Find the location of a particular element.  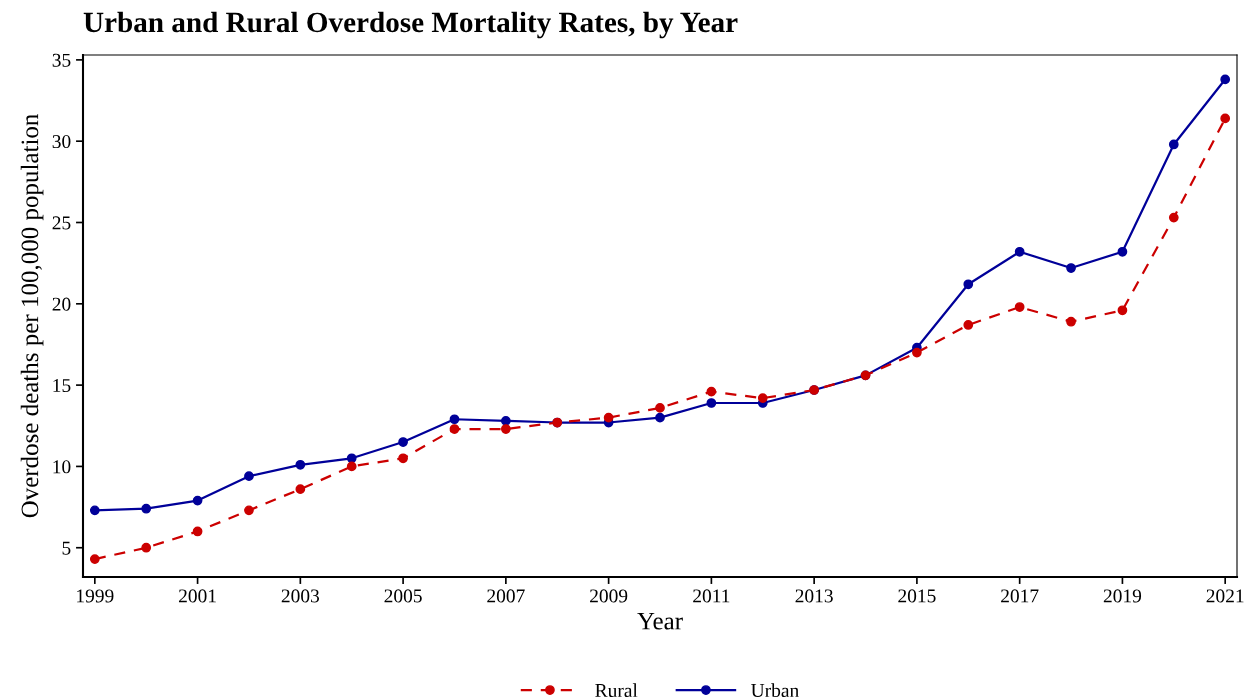

legend-label: Urban is located at coordinates (775, 690).